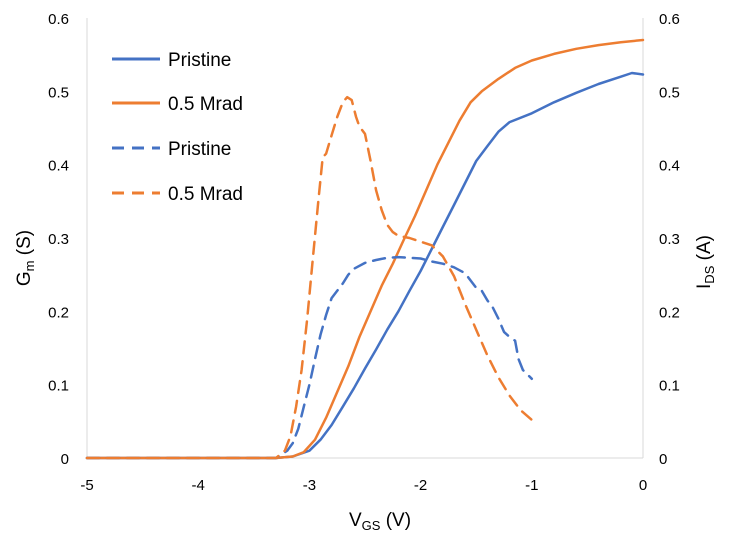 The image size is (732, 537). I want to click on legend: Pristine 0.5 Mrad Pristine 0.5 Mrad, so click(177, 127).